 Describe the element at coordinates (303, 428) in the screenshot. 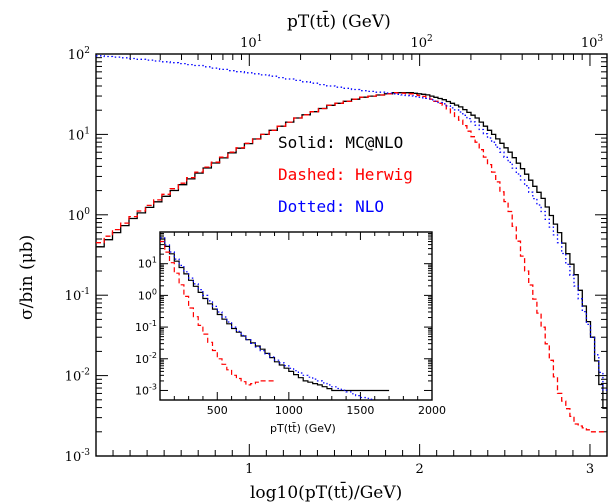

I see `inset-x-axis-title: pT(tt̄) (GeV)` at that location.